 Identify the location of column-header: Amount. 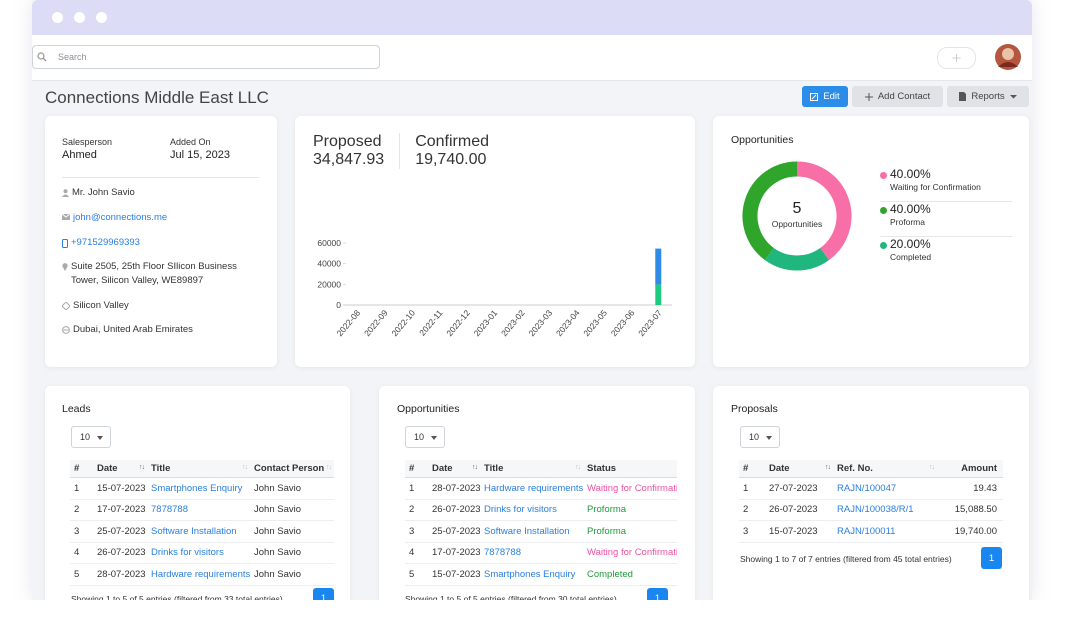
(970, 469).